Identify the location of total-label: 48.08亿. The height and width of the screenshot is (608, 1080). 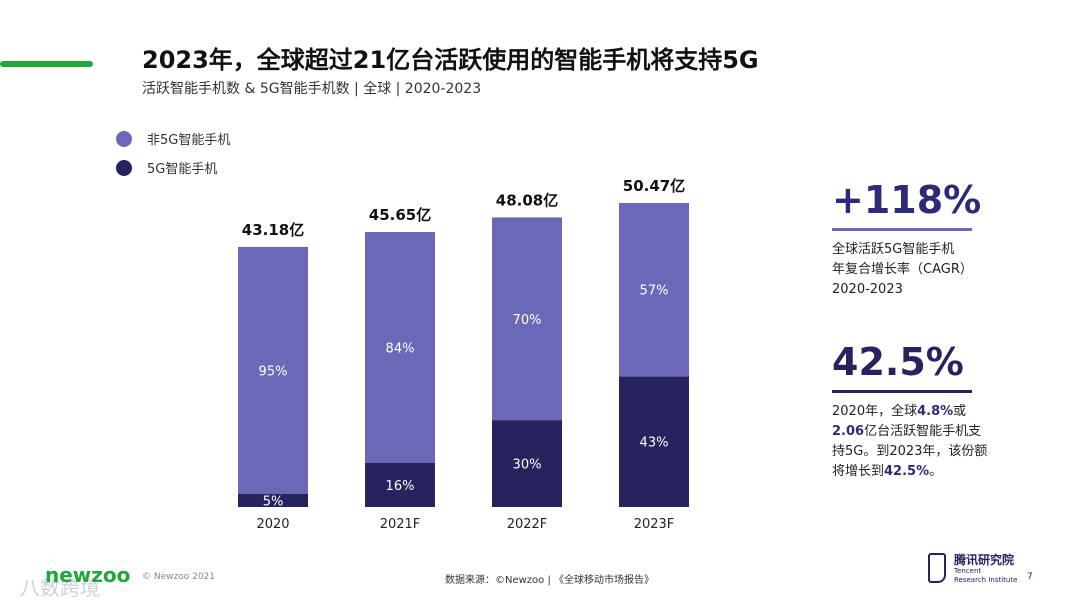
(527, 200).